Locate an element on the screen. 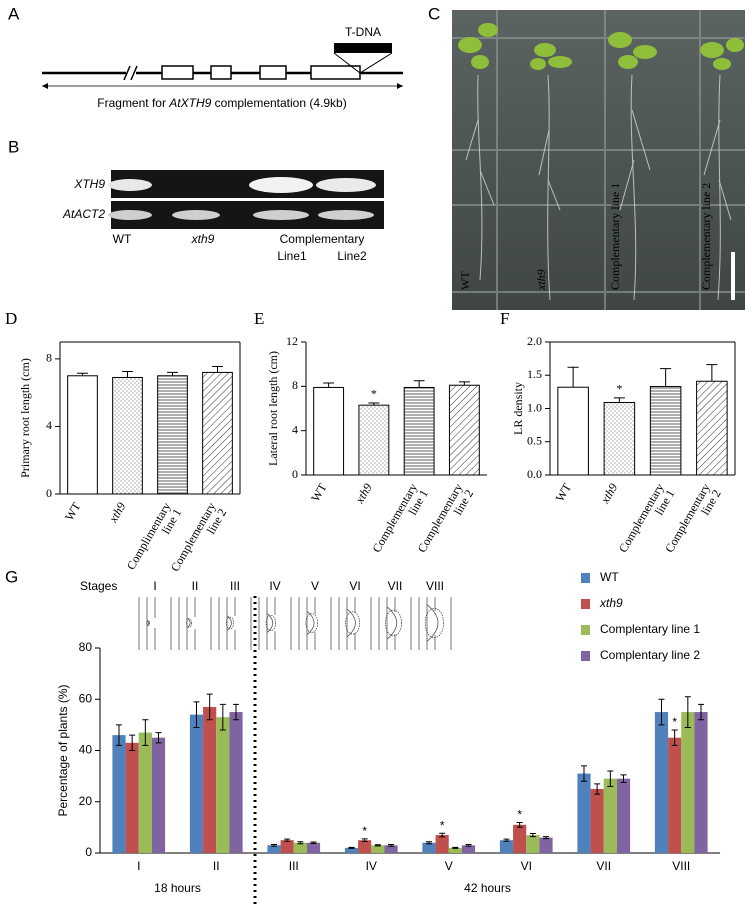 Image resolution: width=750 pixels, height=909 pixels. gap is located at coordinates (131, 73).